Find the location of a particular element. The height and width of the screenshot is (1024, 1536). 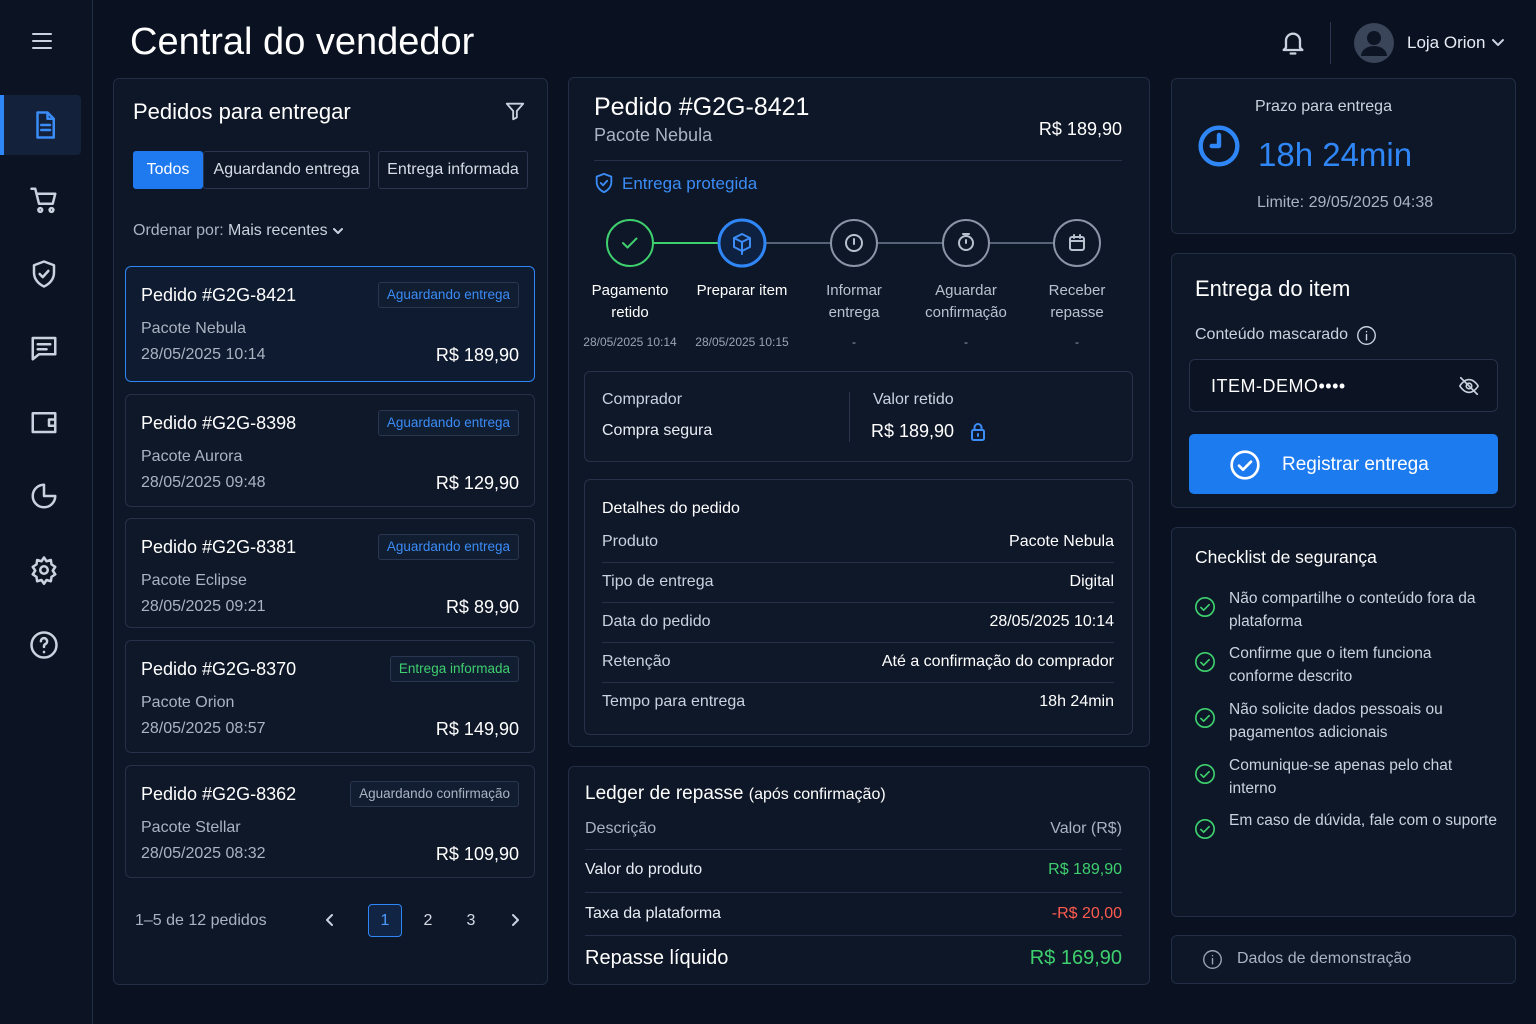

user-name: Loja Orion is located at coordinates (1446, 42).